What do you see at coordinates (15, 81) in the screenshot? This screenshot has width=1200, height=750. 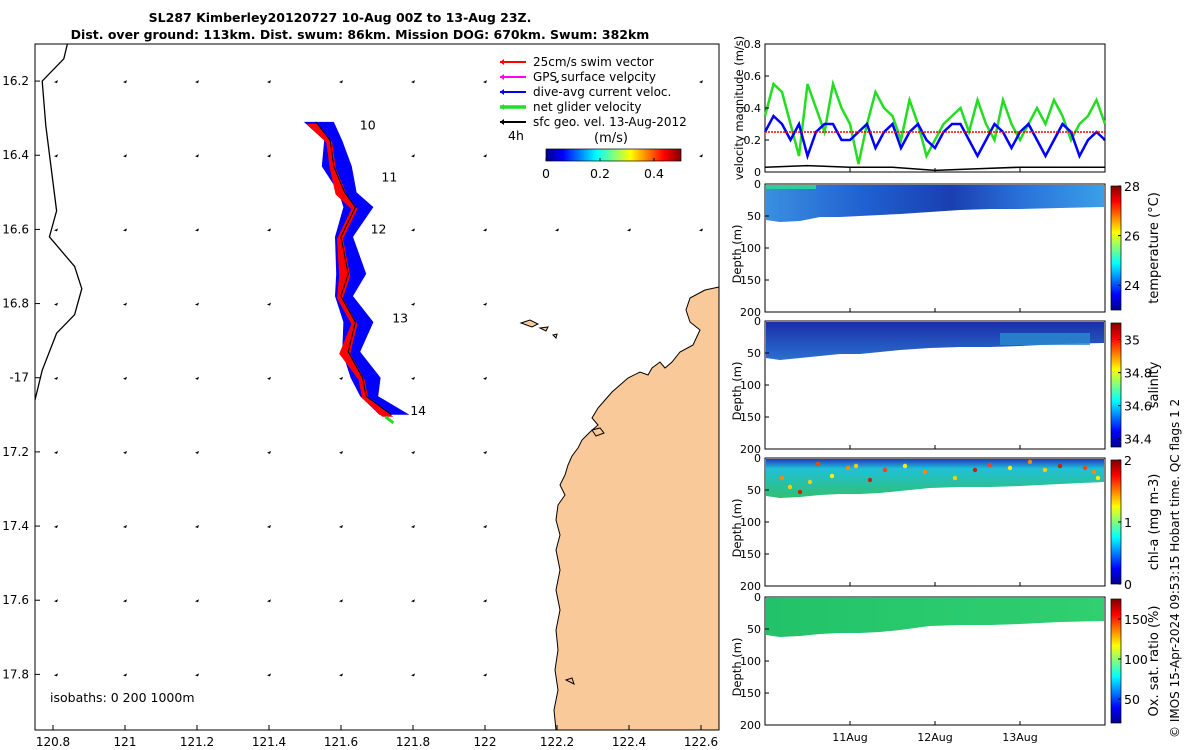 I see `map-y-tick-label: 16.2` at bounding box center [15, 81].